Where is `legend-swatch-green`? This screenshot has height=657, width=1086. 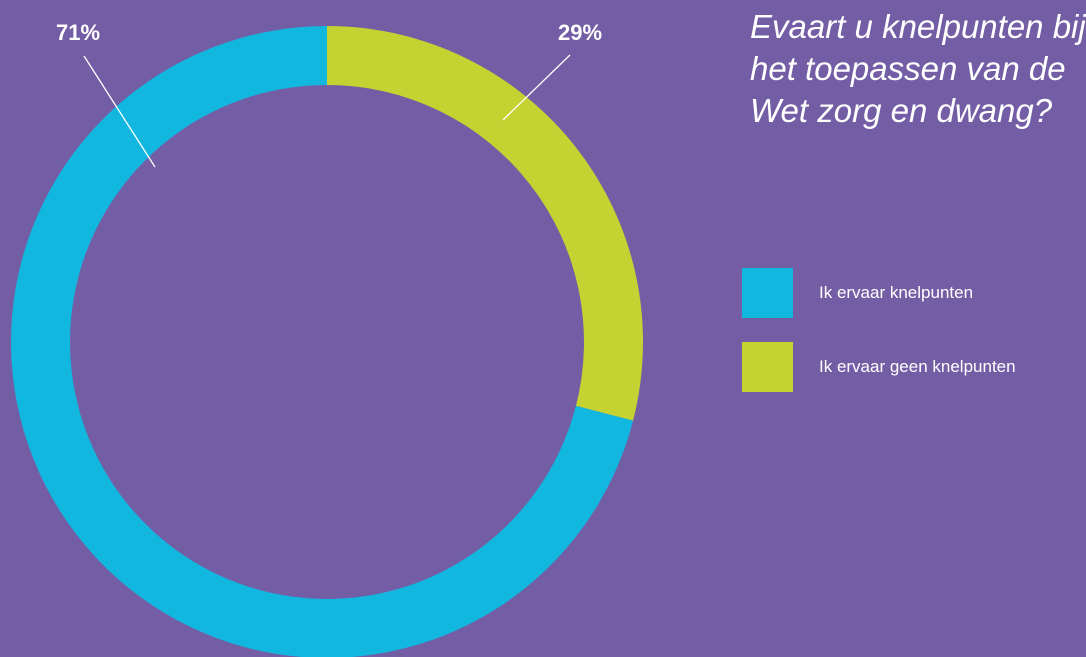 legend-swatch-green is located at coordinates (767, 367).